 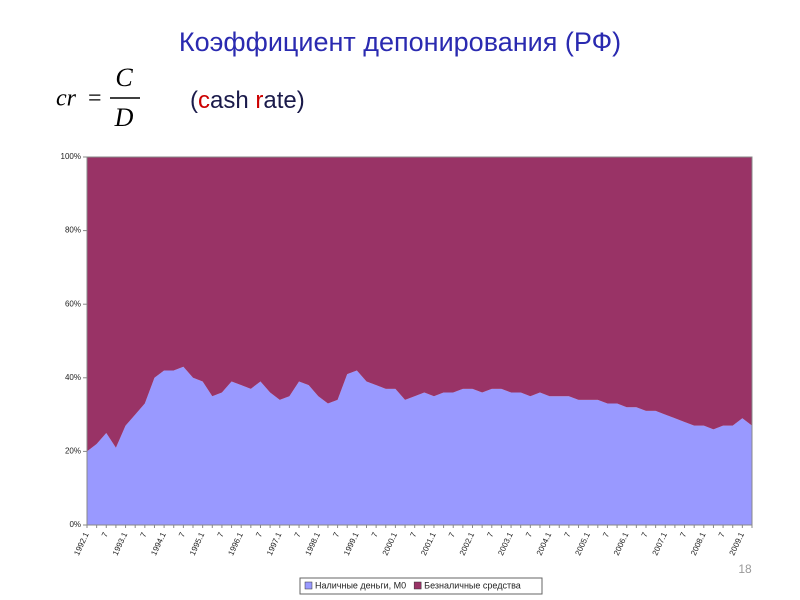 I want to click on slide-title: Коэффициент депонирования (РФ), so click(x=400, y=42).